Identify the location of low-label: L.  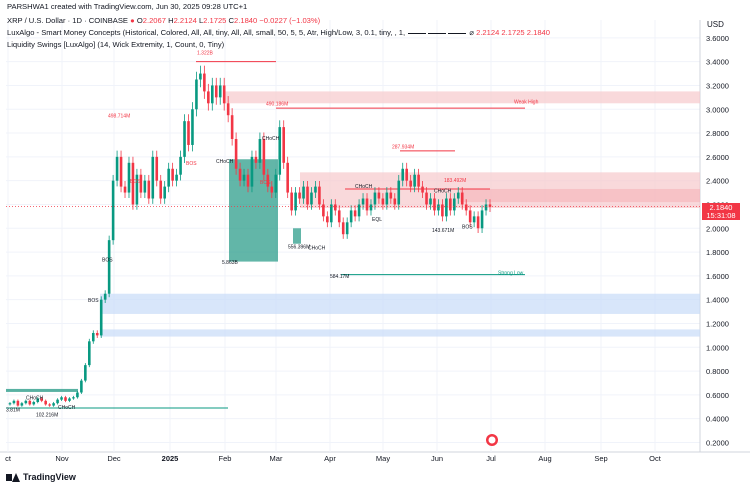
(201, 20).